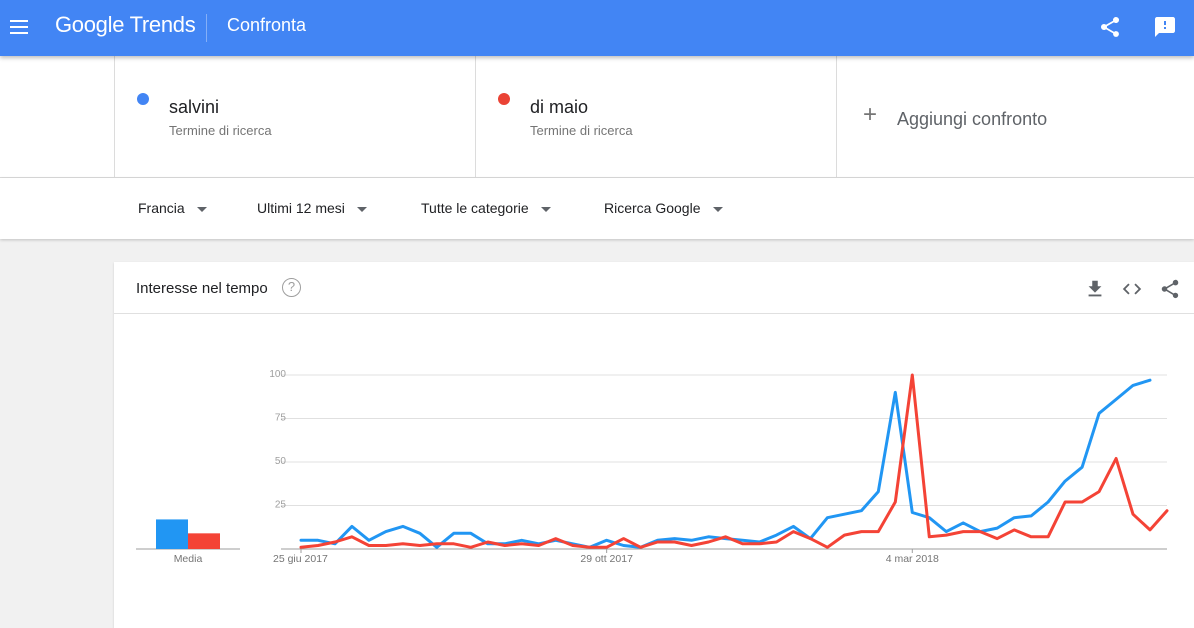 This screenshot has height=628, width=1194. I want to click on logo-trends: Trends, so click(162, 24).